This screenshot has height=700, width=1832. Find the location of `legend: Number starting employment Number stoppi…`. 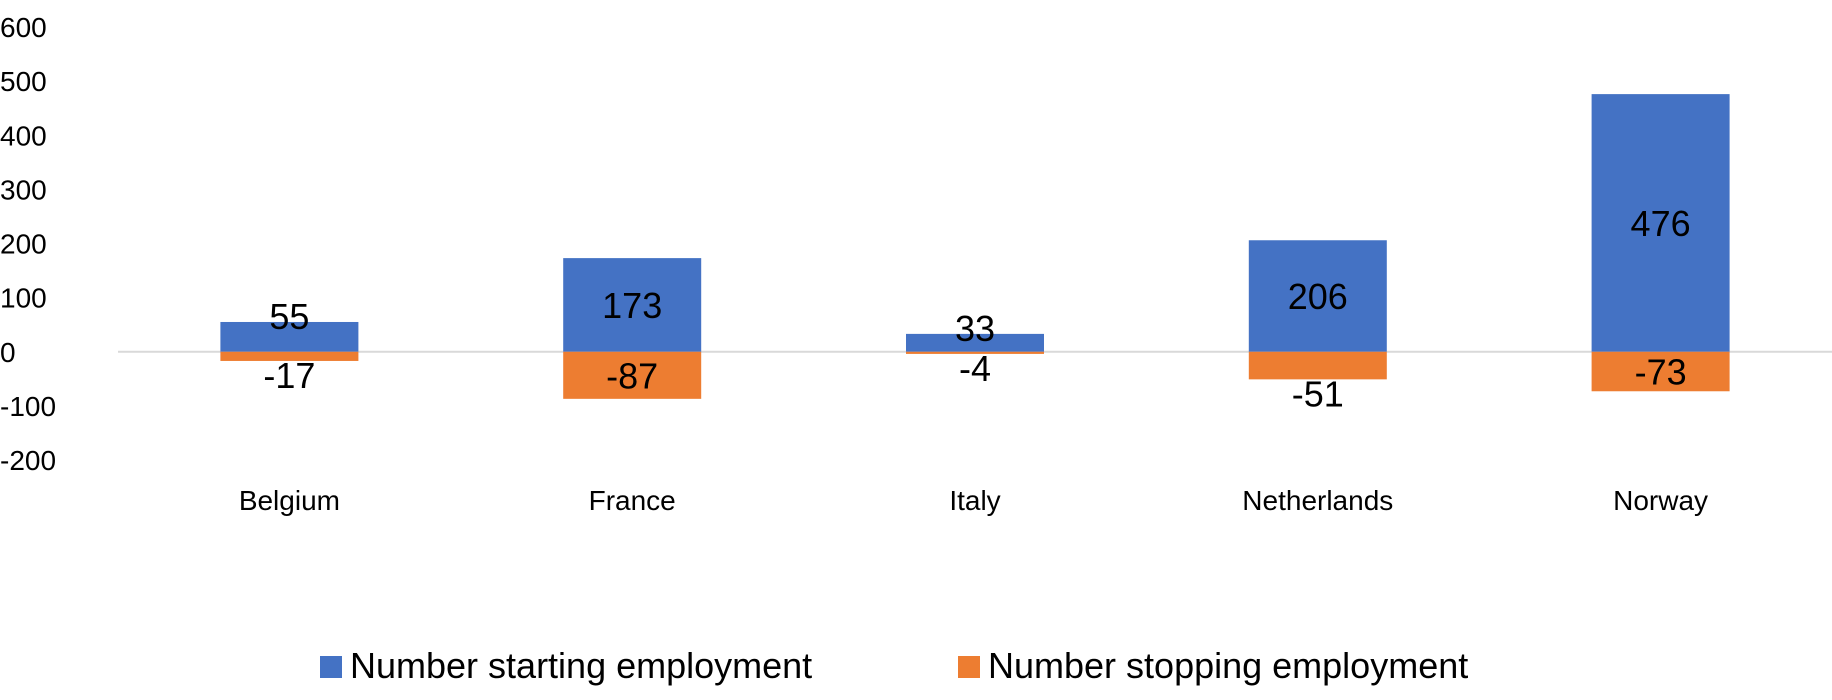

legend: Number starting employment Number stoppi… is located at coordinates (894, 665).